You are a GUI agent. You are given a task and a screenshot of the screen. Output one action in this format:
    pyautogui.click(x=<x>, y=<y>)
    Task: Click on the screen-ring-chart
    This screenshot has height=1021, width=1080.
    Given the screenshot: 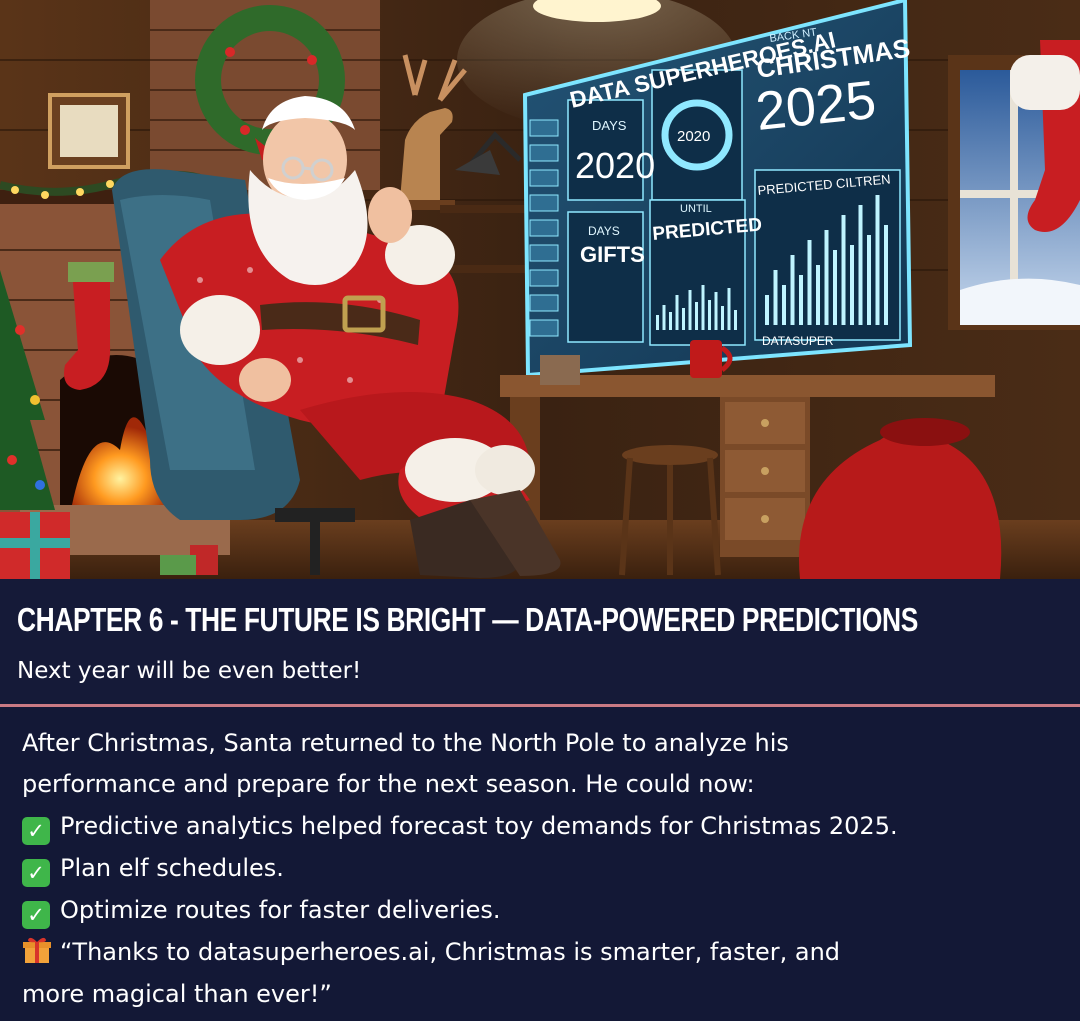 What is the action you would take?
    pyautogui.click(x=697, y=135)
    